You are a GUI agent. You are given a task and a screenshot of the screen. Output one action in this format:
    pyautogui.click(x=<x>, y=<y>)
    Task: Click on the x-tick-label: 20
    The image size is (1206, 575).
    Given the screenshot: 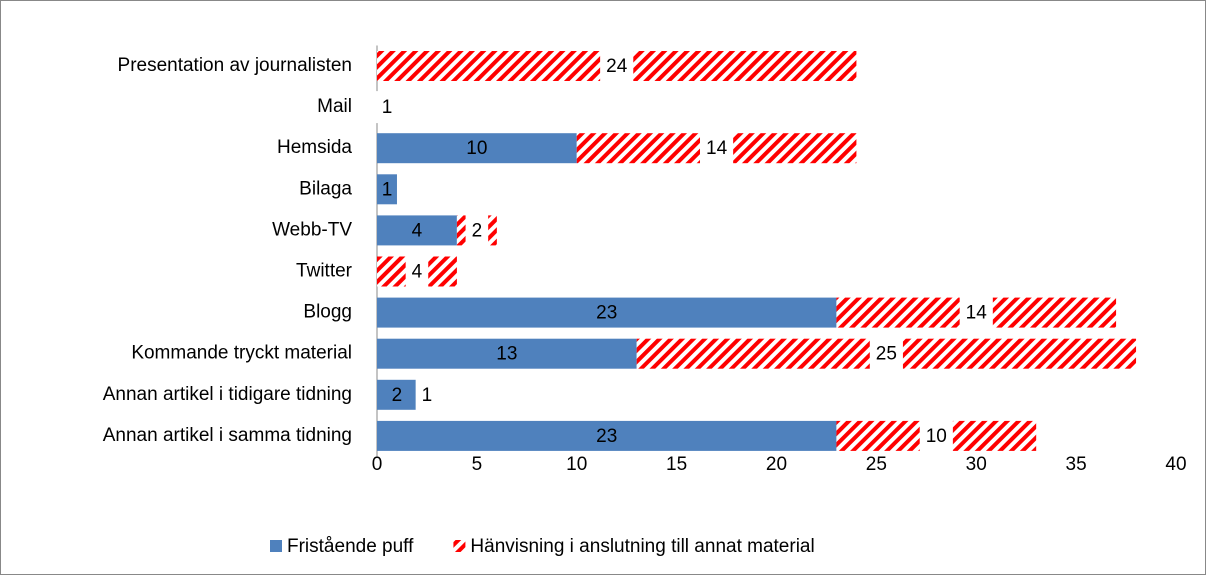 What is the action you would take?
    pyautogui.click(x=776, y=464)
    